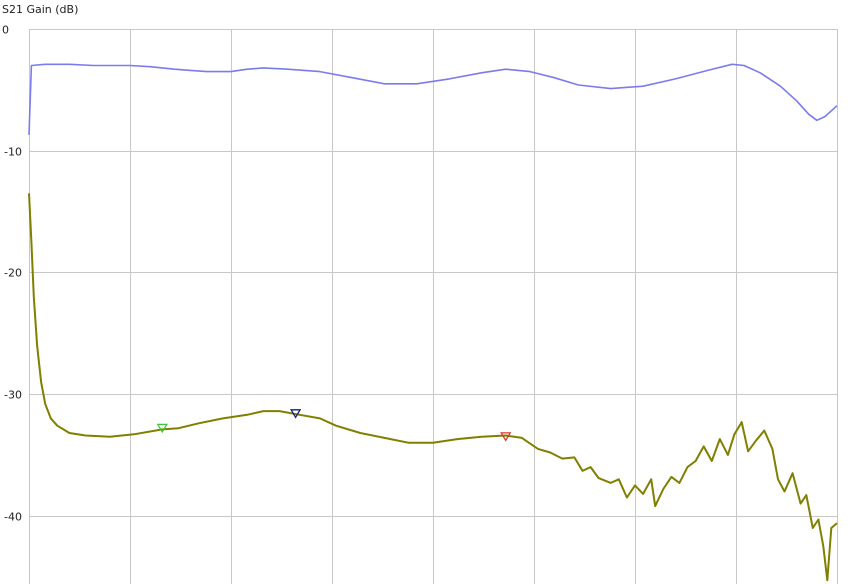 The image size is (852, 584). What do you see at coordinates (13, 152) in the screenshot?
I see `y-tick-label-1: -10` at bounding box center [13, 152].